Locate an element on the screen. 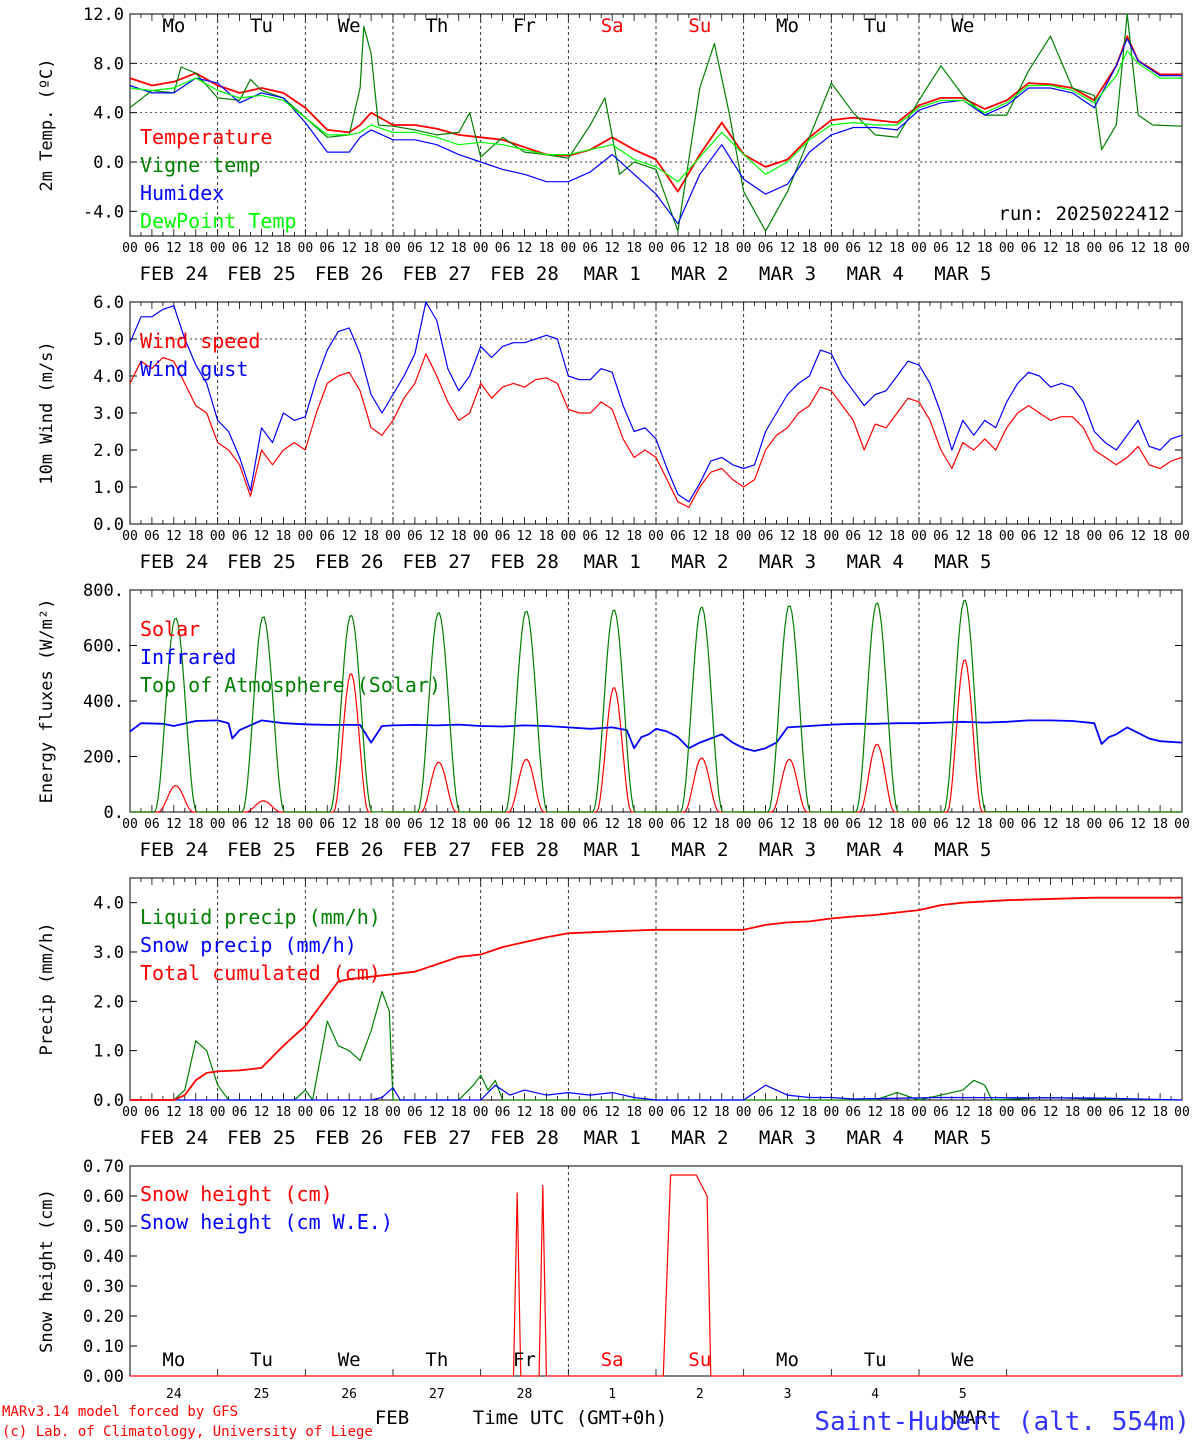 The width and height of the screenshot is (1194, 1440). y-tick-label: 1.0 is located at coordinates (108, 1052).